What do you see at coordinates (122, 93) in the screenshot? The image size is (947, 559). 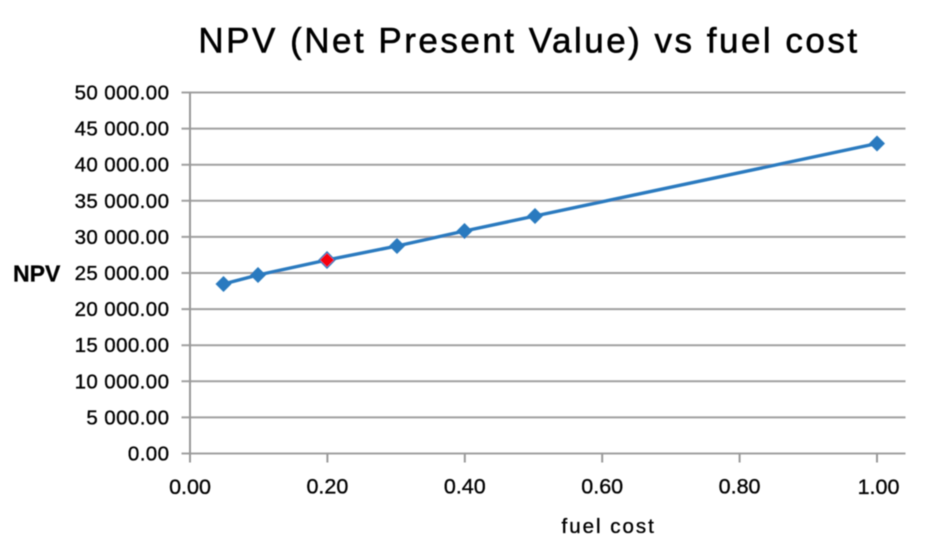 I see `svg-text: 50 000.00` at bounding box center [122, 93].